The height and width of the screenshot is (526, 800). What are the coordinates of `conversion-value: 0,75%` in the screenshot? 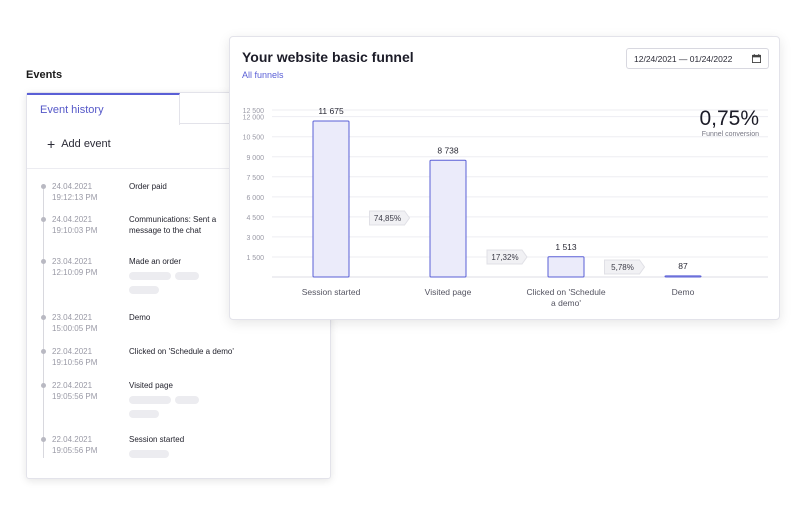 It's located at (729, 118).